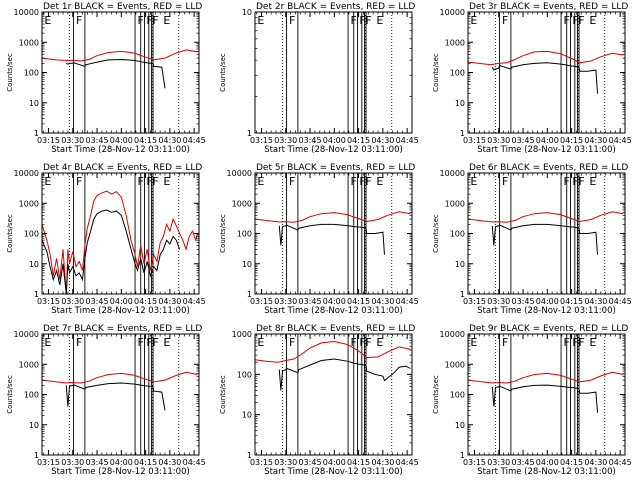 This screenshot has width=640, height=480. Describe the element at coordinates (335, 168) in the screenshot. I see `panel-title: Det 5r BLACK = Events, RED = LLD` at that location.